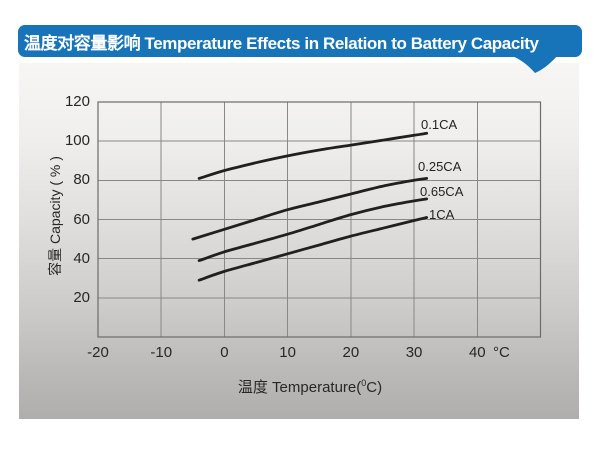 This screenshot has height=451, width=600. What do you see at coordinates (224, 352) in the screenshot?
I see `x-tick-label: 0` at bounding box center [224, 352].